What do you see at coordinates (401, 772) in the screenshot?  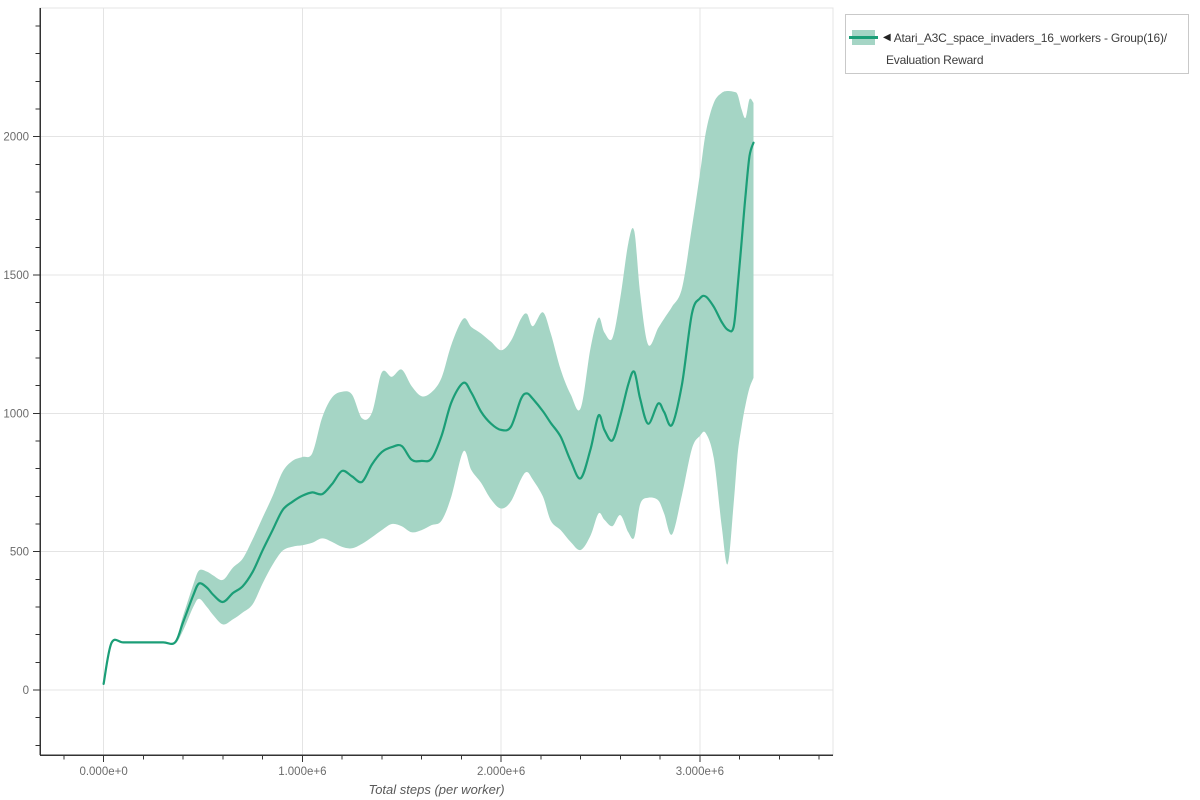 I see `x-tick-labels: 0.000e+0 1.000e+6 2.000e+6 3.000e+6` at bounding box center [401, 772].